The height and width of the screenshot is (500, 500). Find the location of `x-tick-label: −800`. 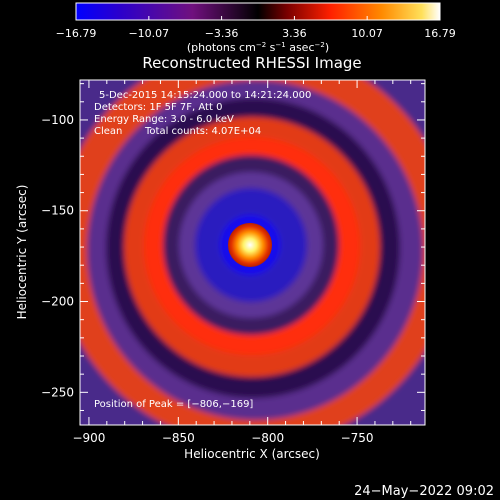

x-tick-label: −800 is located at coordinates (267, 438).